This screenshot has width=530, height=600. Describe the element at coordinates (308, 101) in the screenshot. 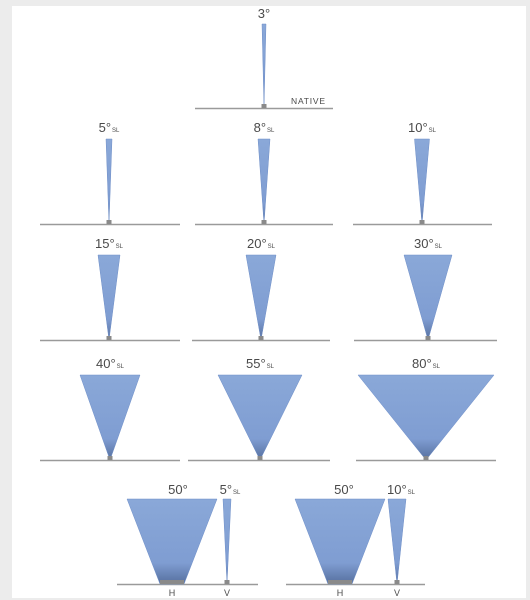

I see `native-label: NATIVE` at that location.